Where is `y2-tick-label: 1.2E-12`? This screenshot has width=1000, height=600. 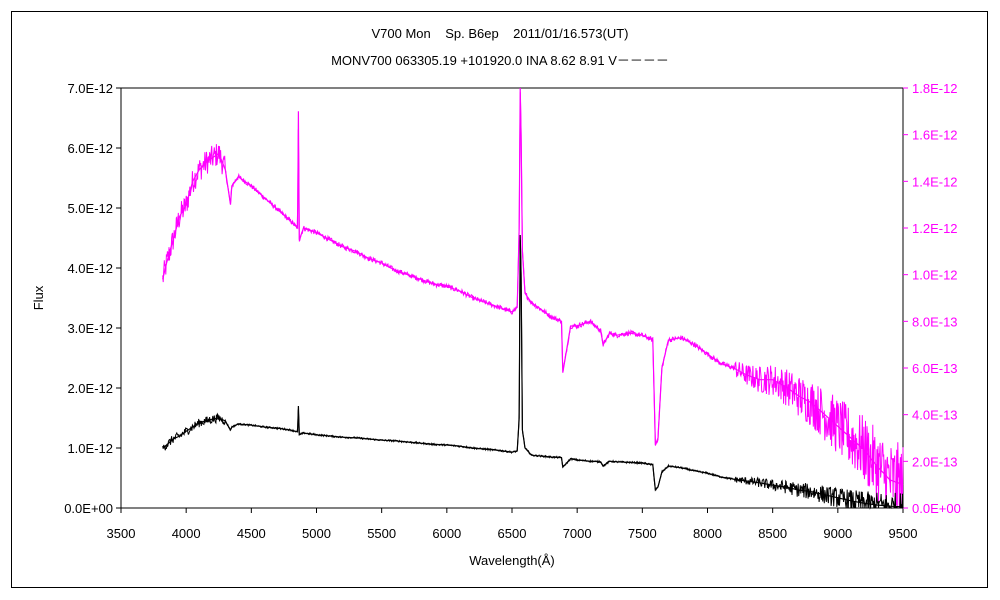
y2-tick-label: 1.2E-12 is located at coordinates (935, 228).